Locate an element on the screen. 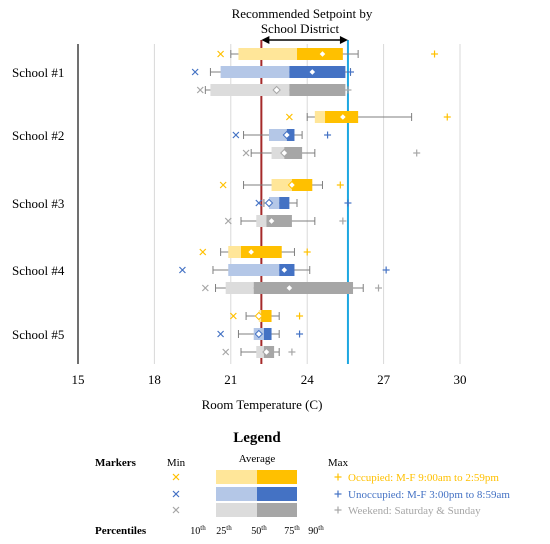  x-tick-label: 24 is located at coordinates (308, 379).